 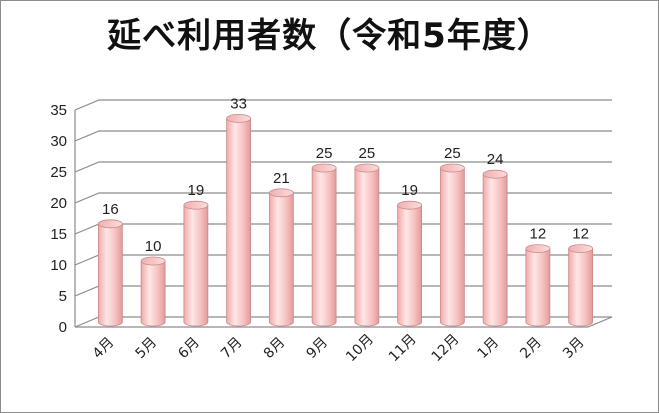 What do you see at coordinates (58, 172) in the screenshot?
I see `y-tick-label: 25` at bounding box center [58, 172].